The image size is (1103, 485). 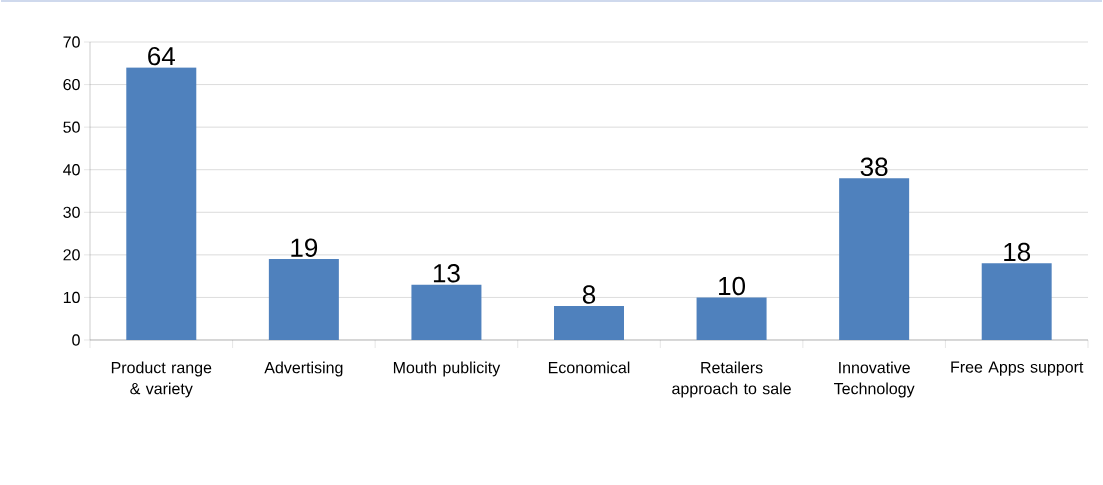 What do you see at coordinates (874, 379) in the screenshot?
I see `x-tick-label: Innovative Technology` at bounding box center [874, 379].